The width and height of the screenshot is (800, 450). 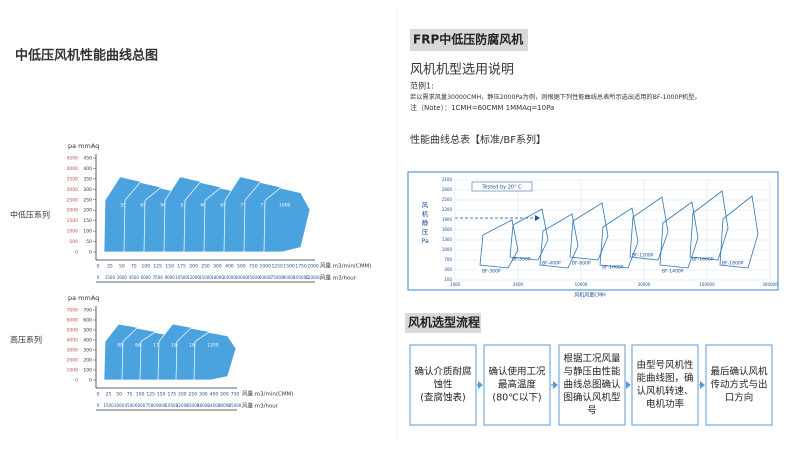 I want to click on curve-label: 1200, so click(x=213, y=346).